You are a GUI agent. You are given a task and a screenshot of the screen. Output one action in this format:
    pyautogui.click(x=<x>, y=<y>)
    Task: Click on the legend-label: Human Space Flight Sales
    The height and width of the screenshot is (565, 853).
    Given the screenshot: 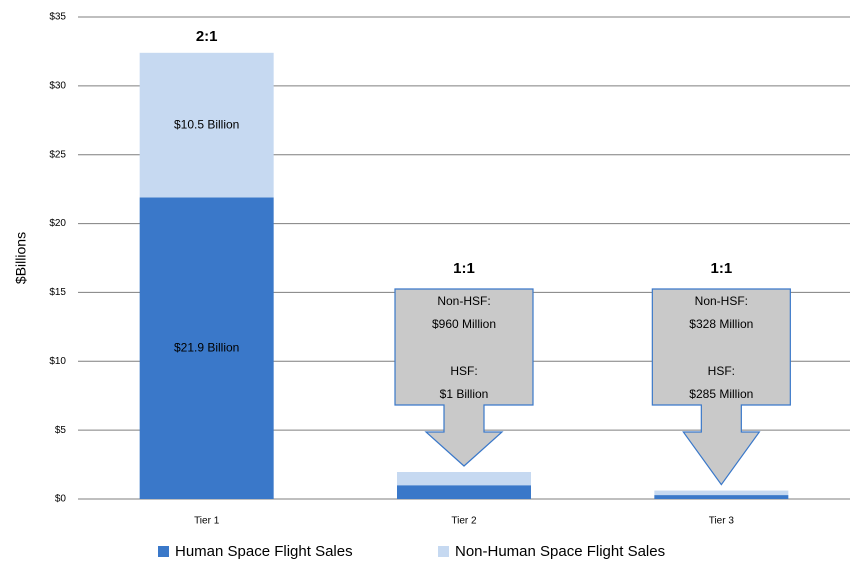 What is the action you would take?
    pyautogui.click(x=264, y=551)
    